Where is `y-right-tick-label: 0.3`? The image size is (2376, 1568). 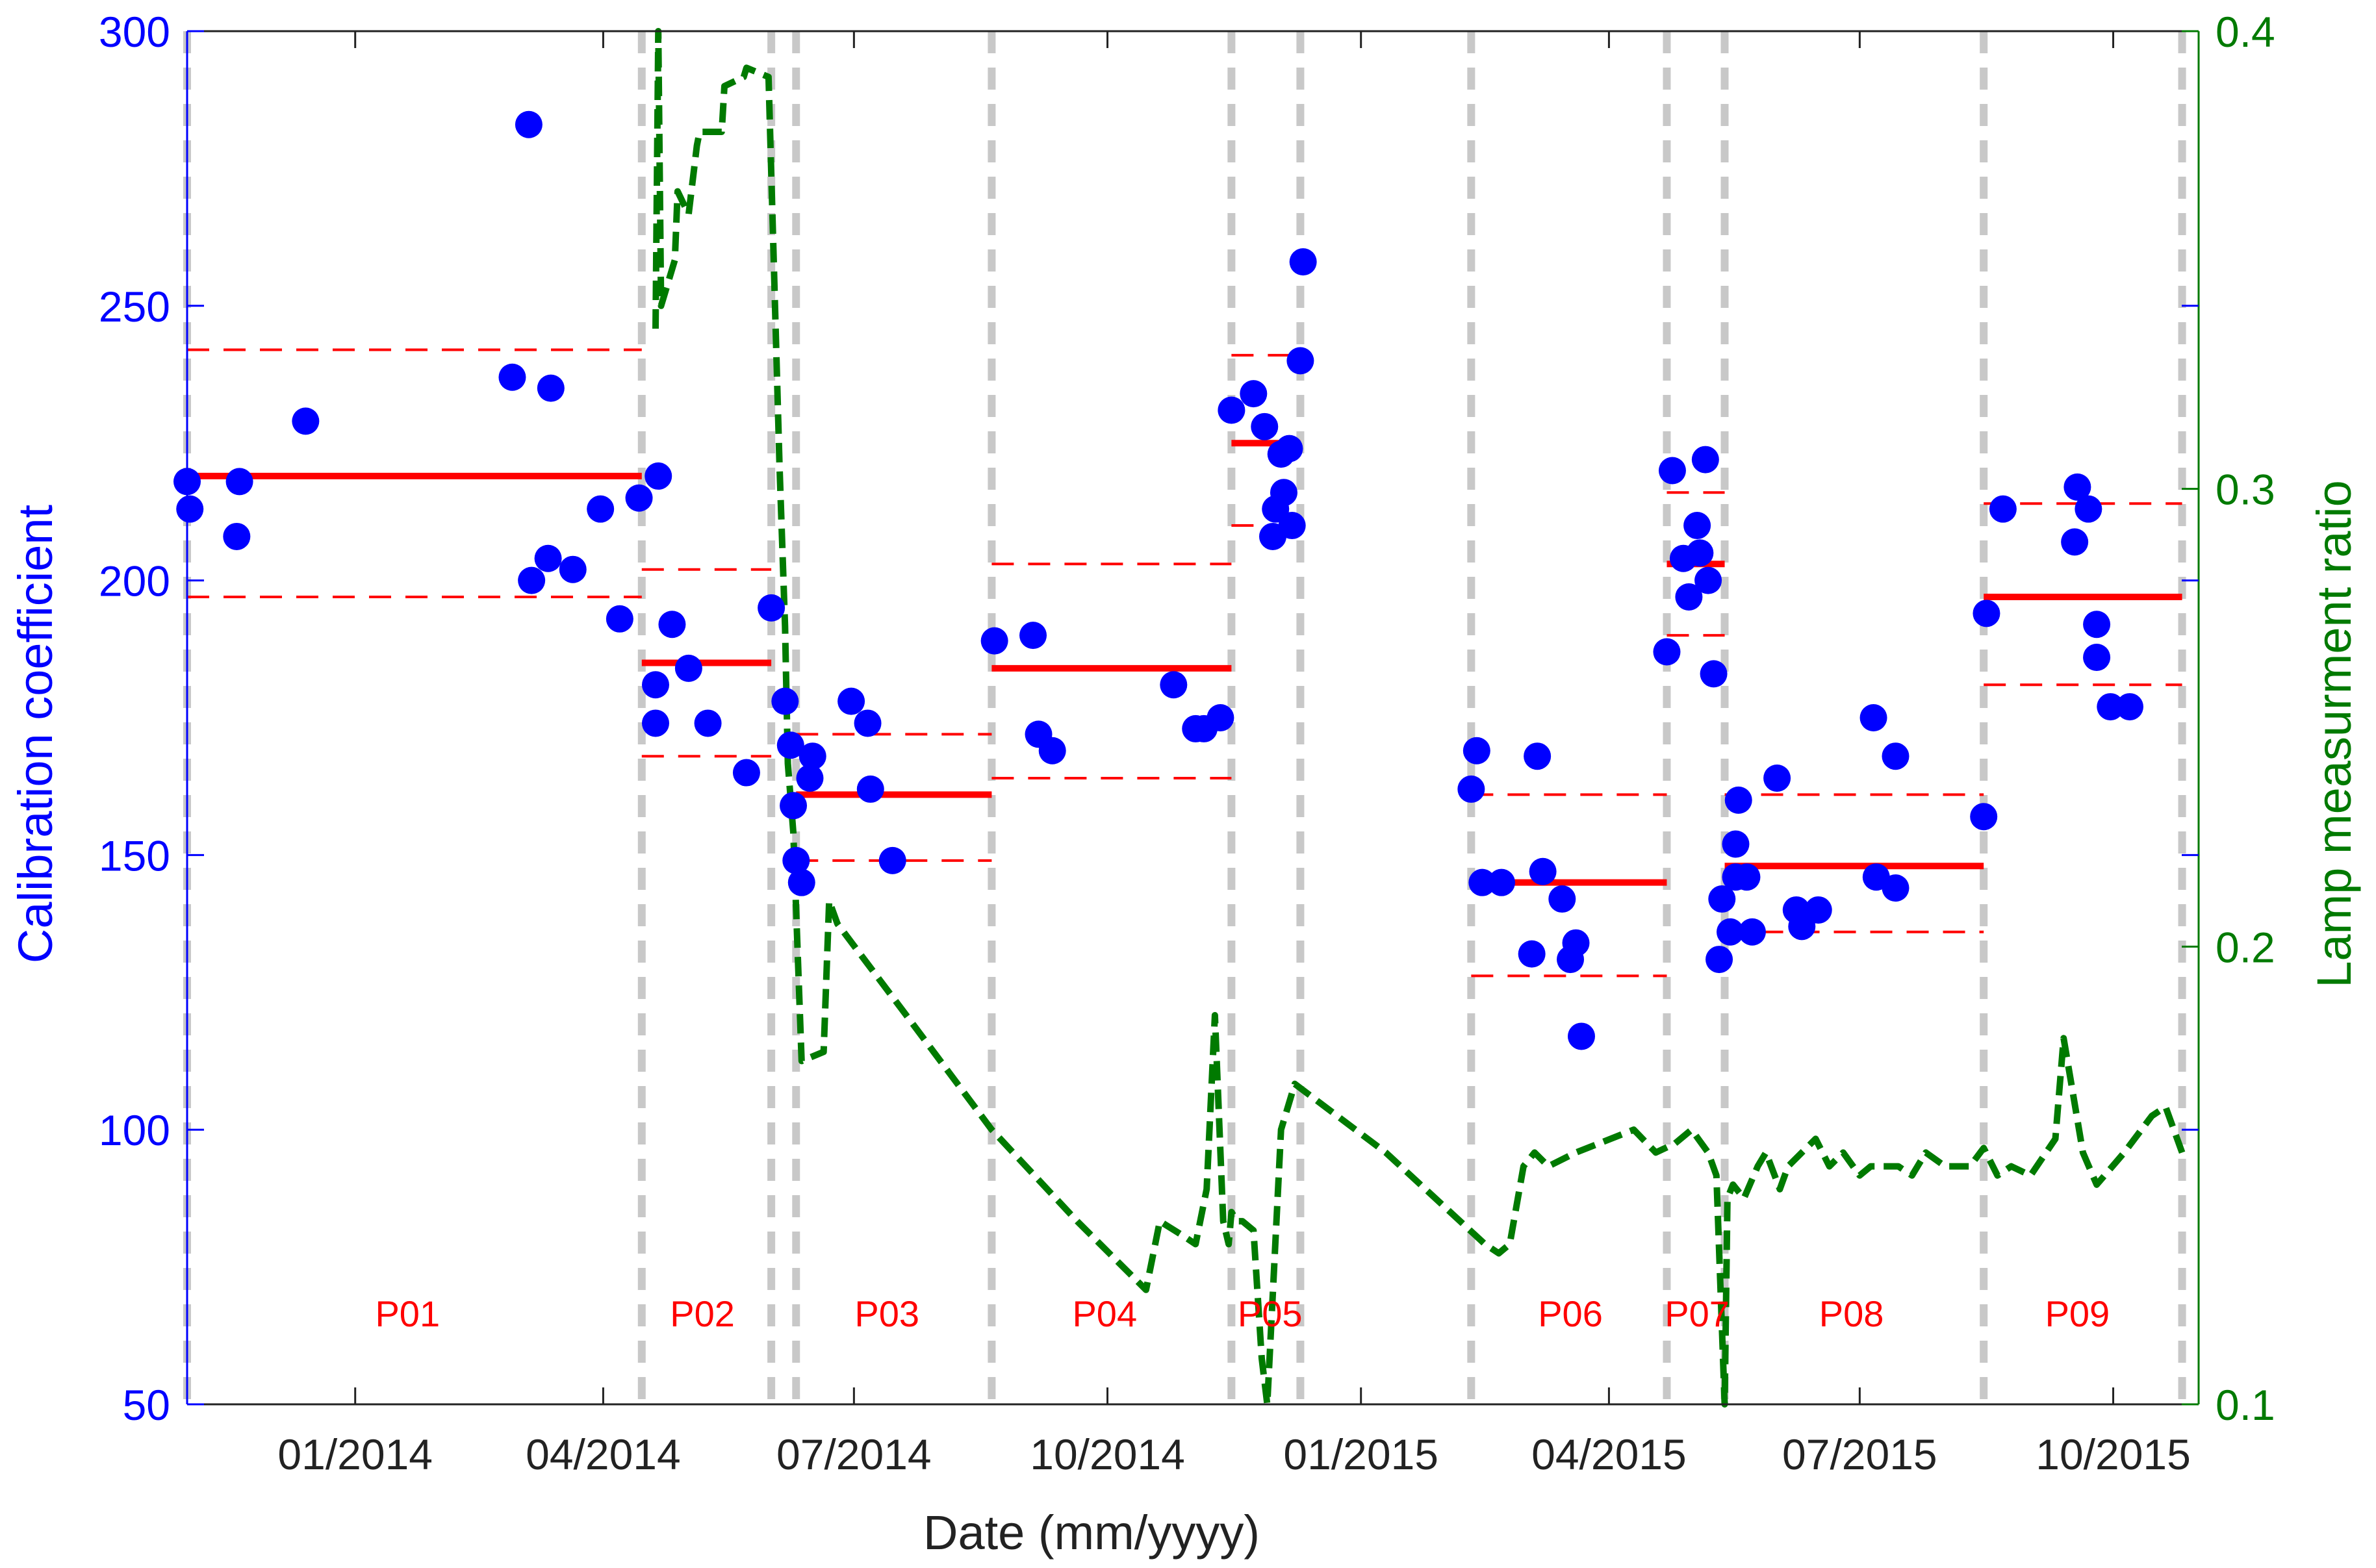
y-right-tick-label: 0.3 is located at coordinates (2245, 490).